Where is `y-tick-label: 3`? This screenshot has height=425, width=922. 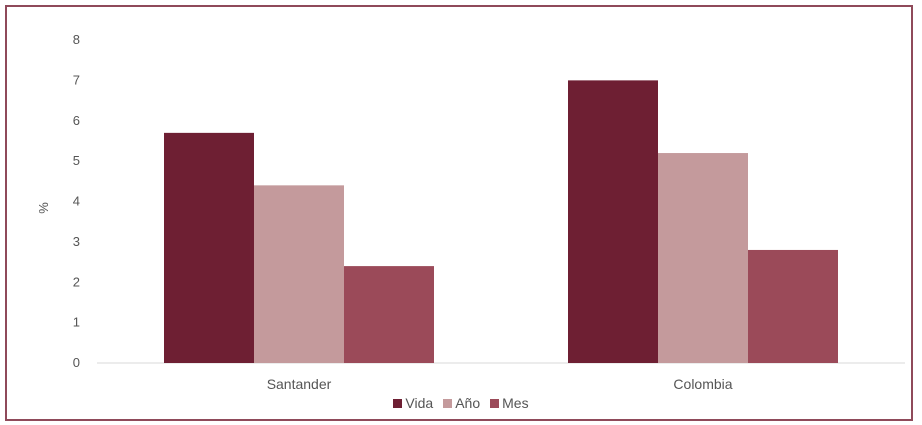
y-tick-label: 3 is located at coordinates (76, 241).